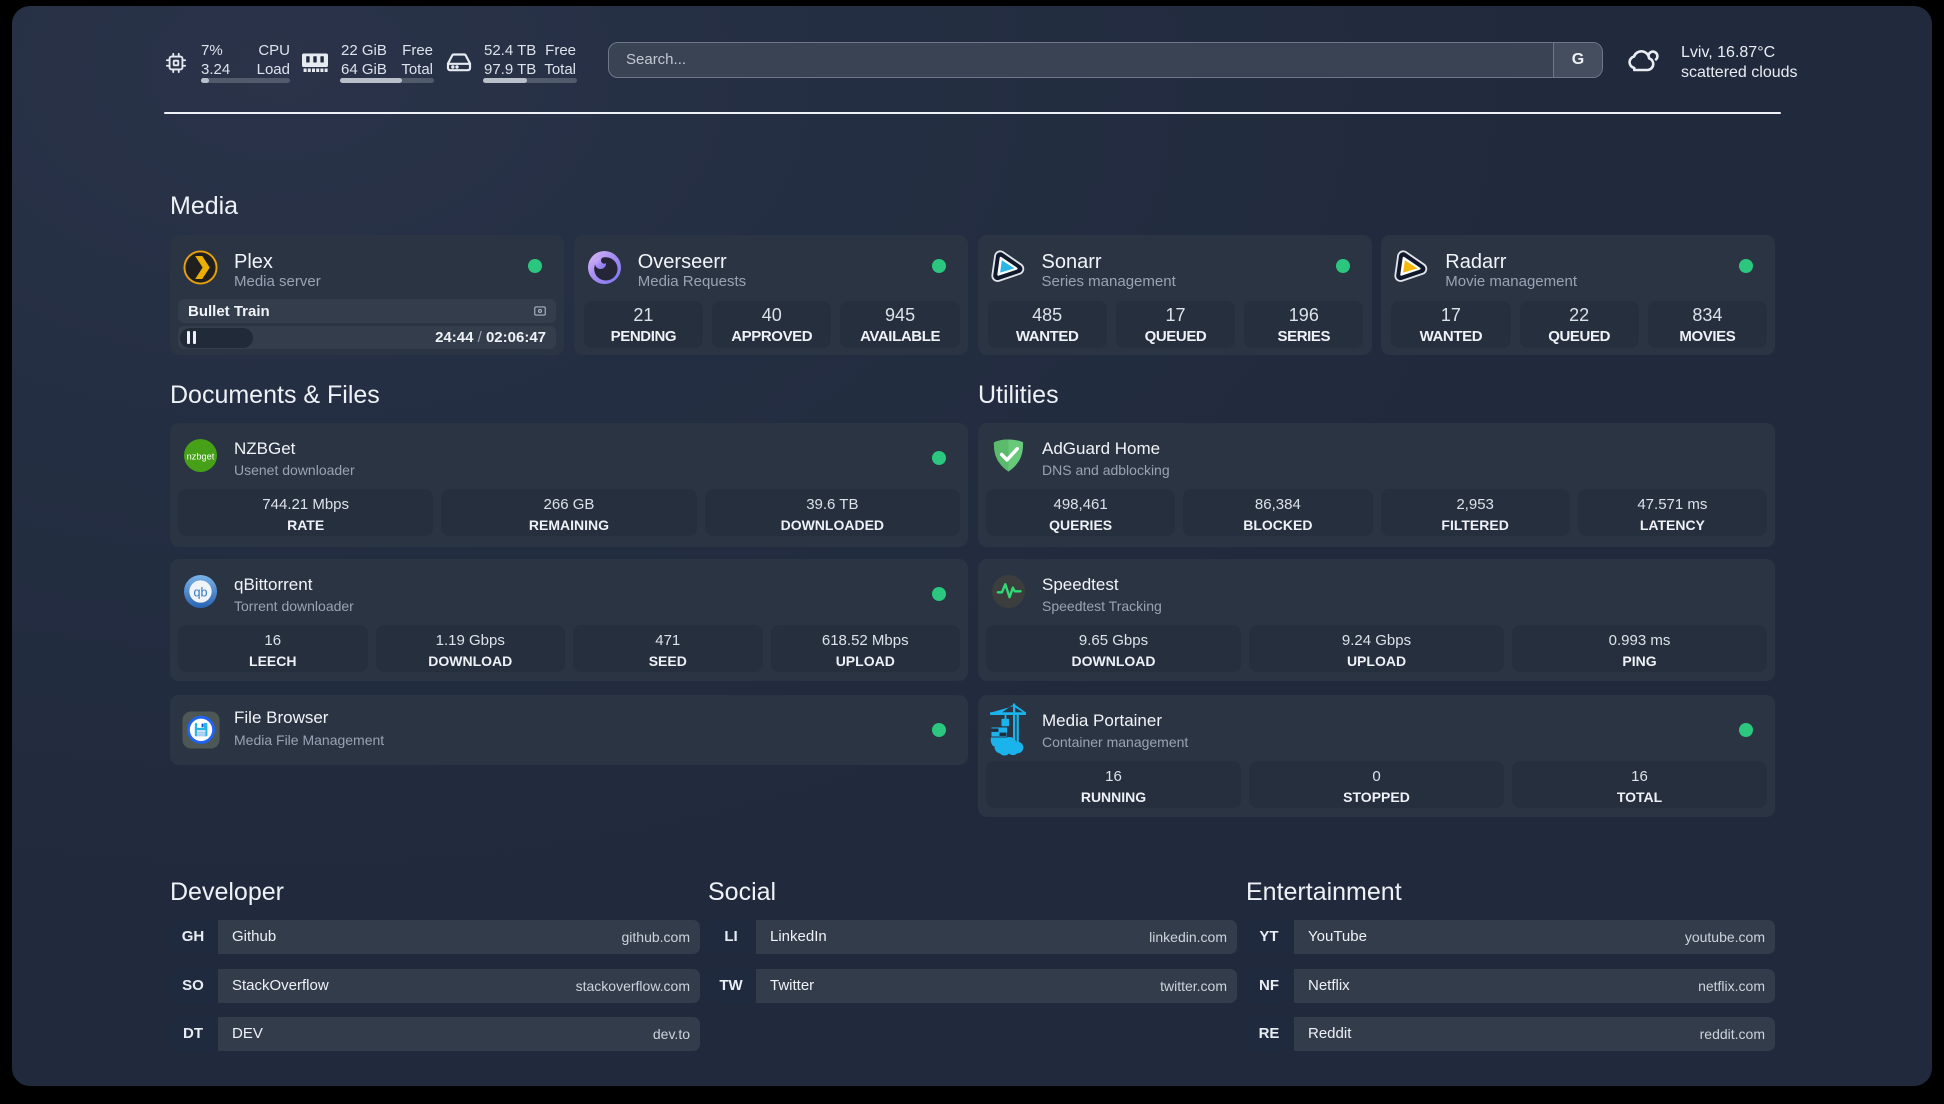 This screenshot has width=1944, height=1104. Describe the element at coordinates (201, 456) in the screenshot. I see `svg-text: nzbget` at that location.